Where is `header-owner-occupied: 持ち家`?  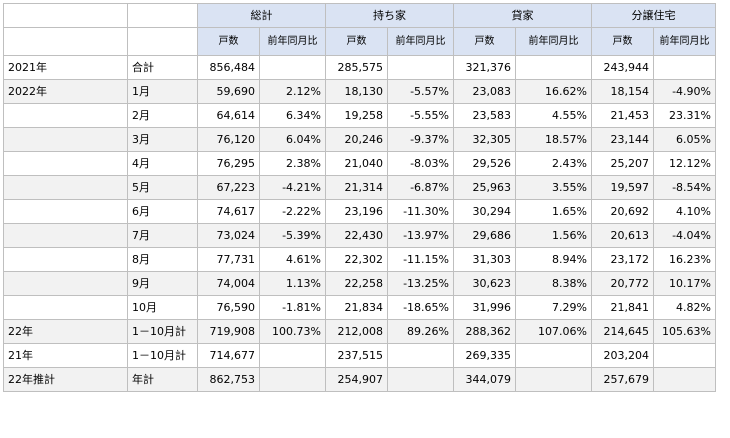
header-owner-occupied: 持ち家 is located at coordinates (389, 15).